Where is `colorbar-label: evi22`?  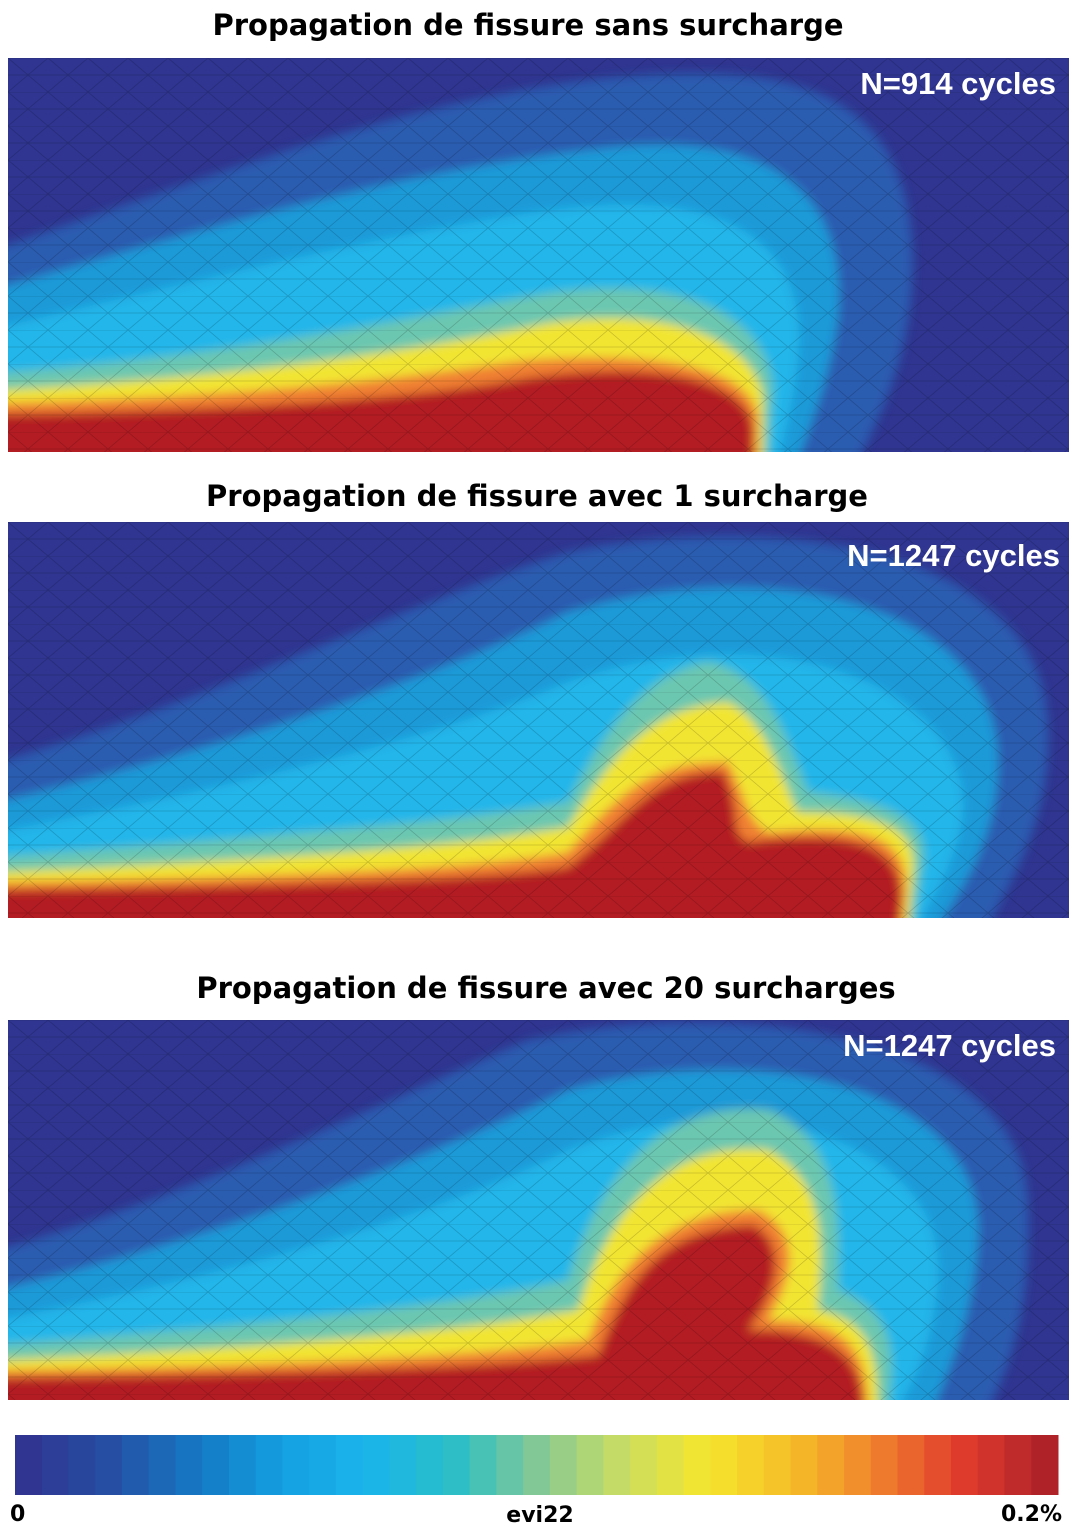
colorbar-label: evi22 is located at coordinates (539, 1515).